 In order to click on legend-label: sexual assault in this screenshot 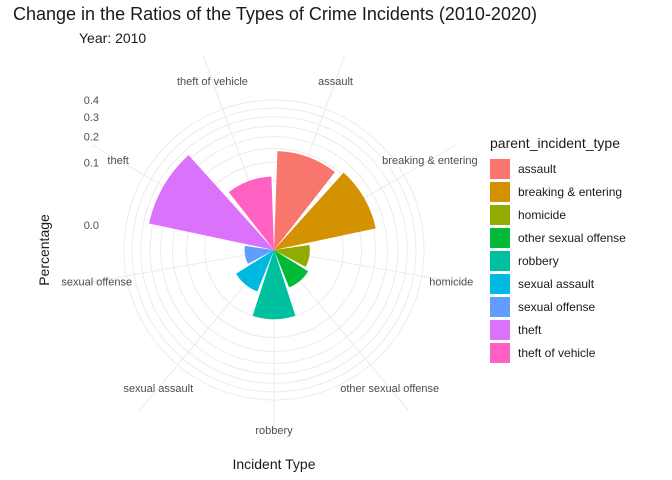, I will do `click(556, 283)`.